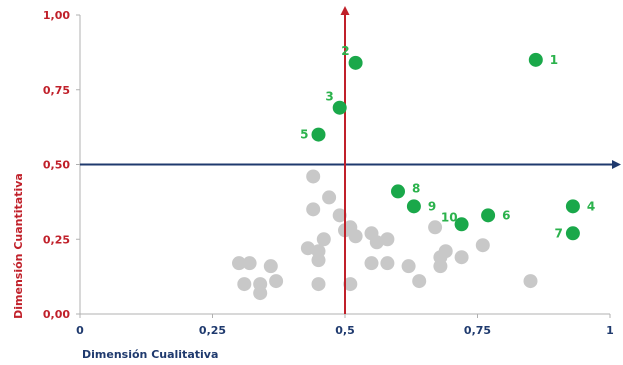 Image resolution: width=623 pixels, height=365 pixels. What do you see at coordinates (416, 188) in the screenshot?
I see `point-label: 8` at bounding box center [416, 188].